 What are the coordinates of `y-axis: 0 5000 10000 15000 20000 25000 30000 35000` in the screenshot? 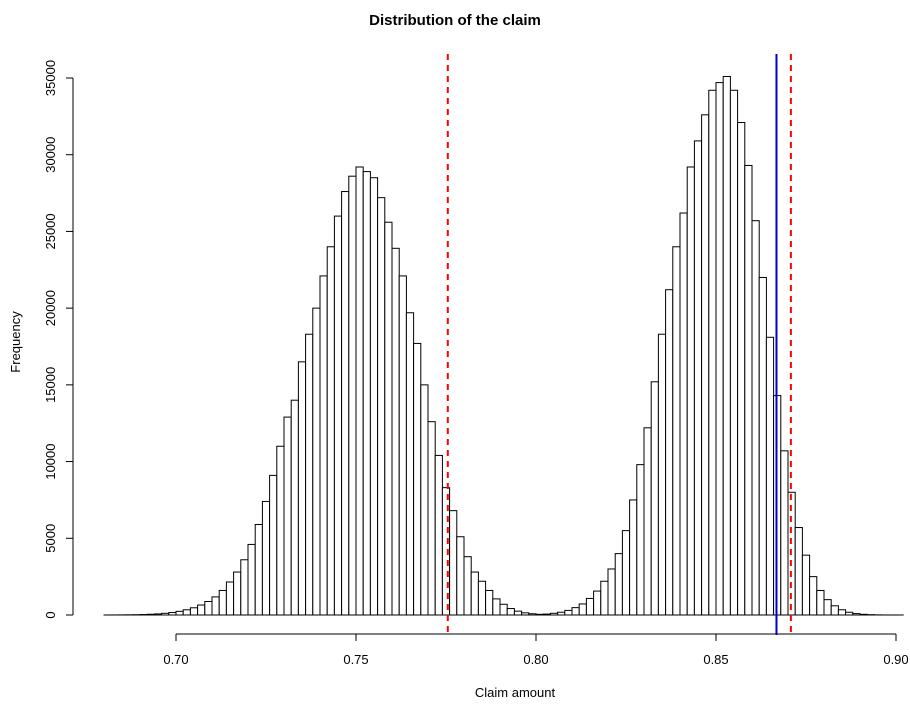 It's located at (58, 339).